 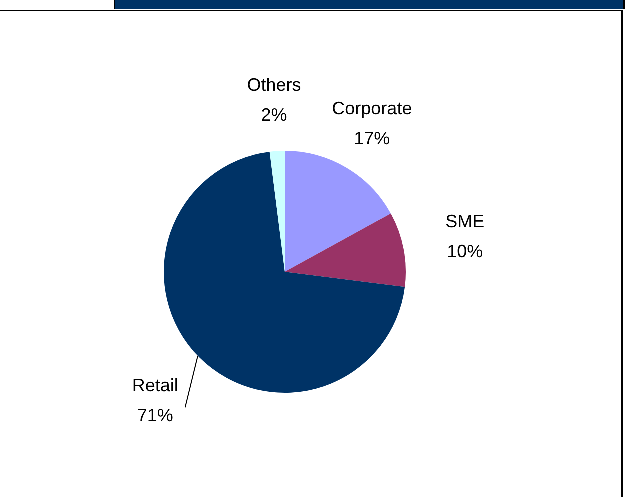 What do you see at coordinates (274, 115) in the screenshot?
I see `data-label: 2%` at bounding box center [274, 115].